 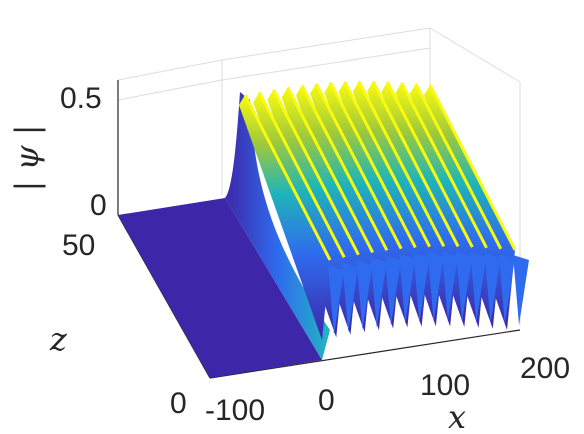 What do you see at coordinates (178, 403) in the screenshot?
I see `ytick-label: 0` at bounding box center [178, 403].